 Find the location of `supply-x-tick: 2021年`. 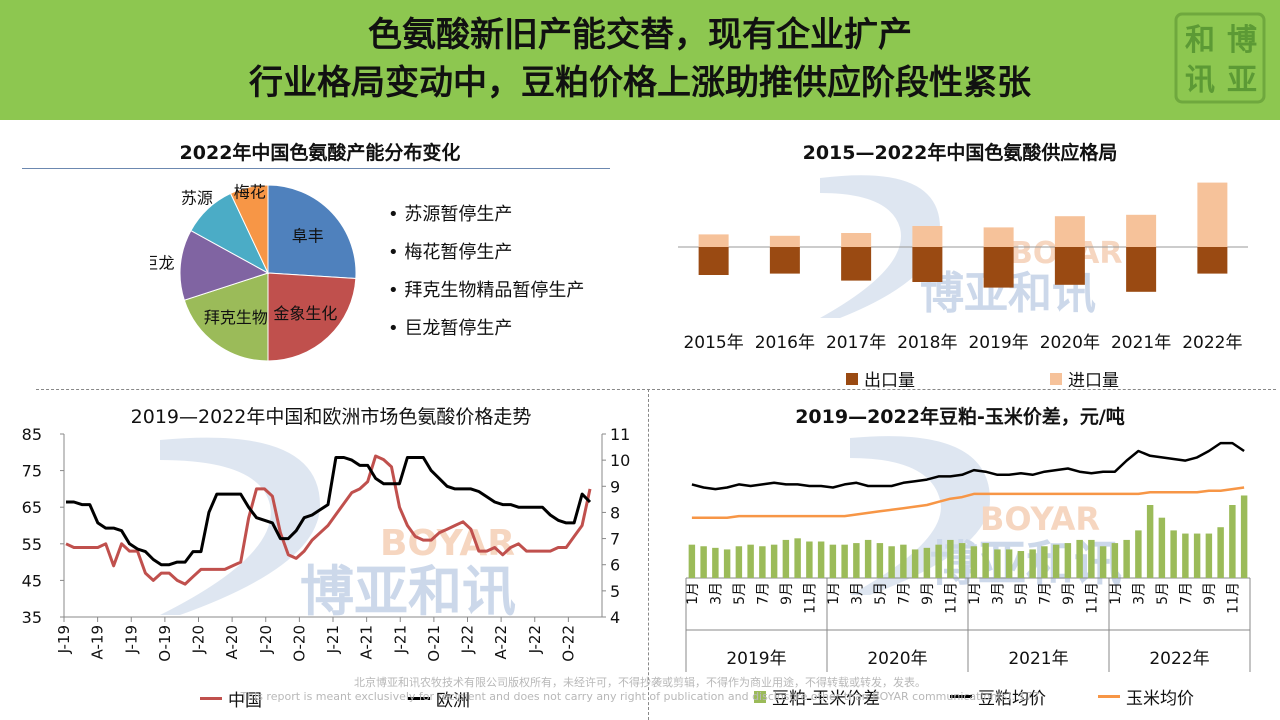

supply-x-tick: 2021年 is located at coordinates (1141, 343).